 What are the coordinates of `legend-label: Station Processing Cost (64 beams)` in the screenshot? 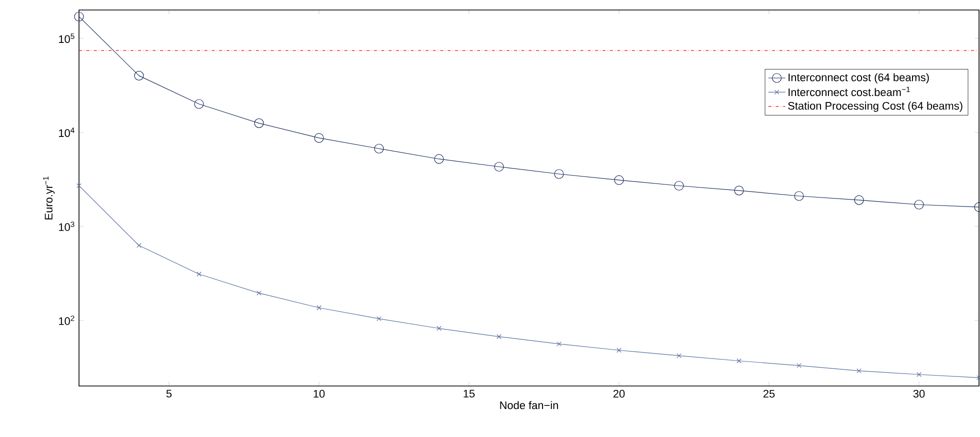 It's located at (875, 107).